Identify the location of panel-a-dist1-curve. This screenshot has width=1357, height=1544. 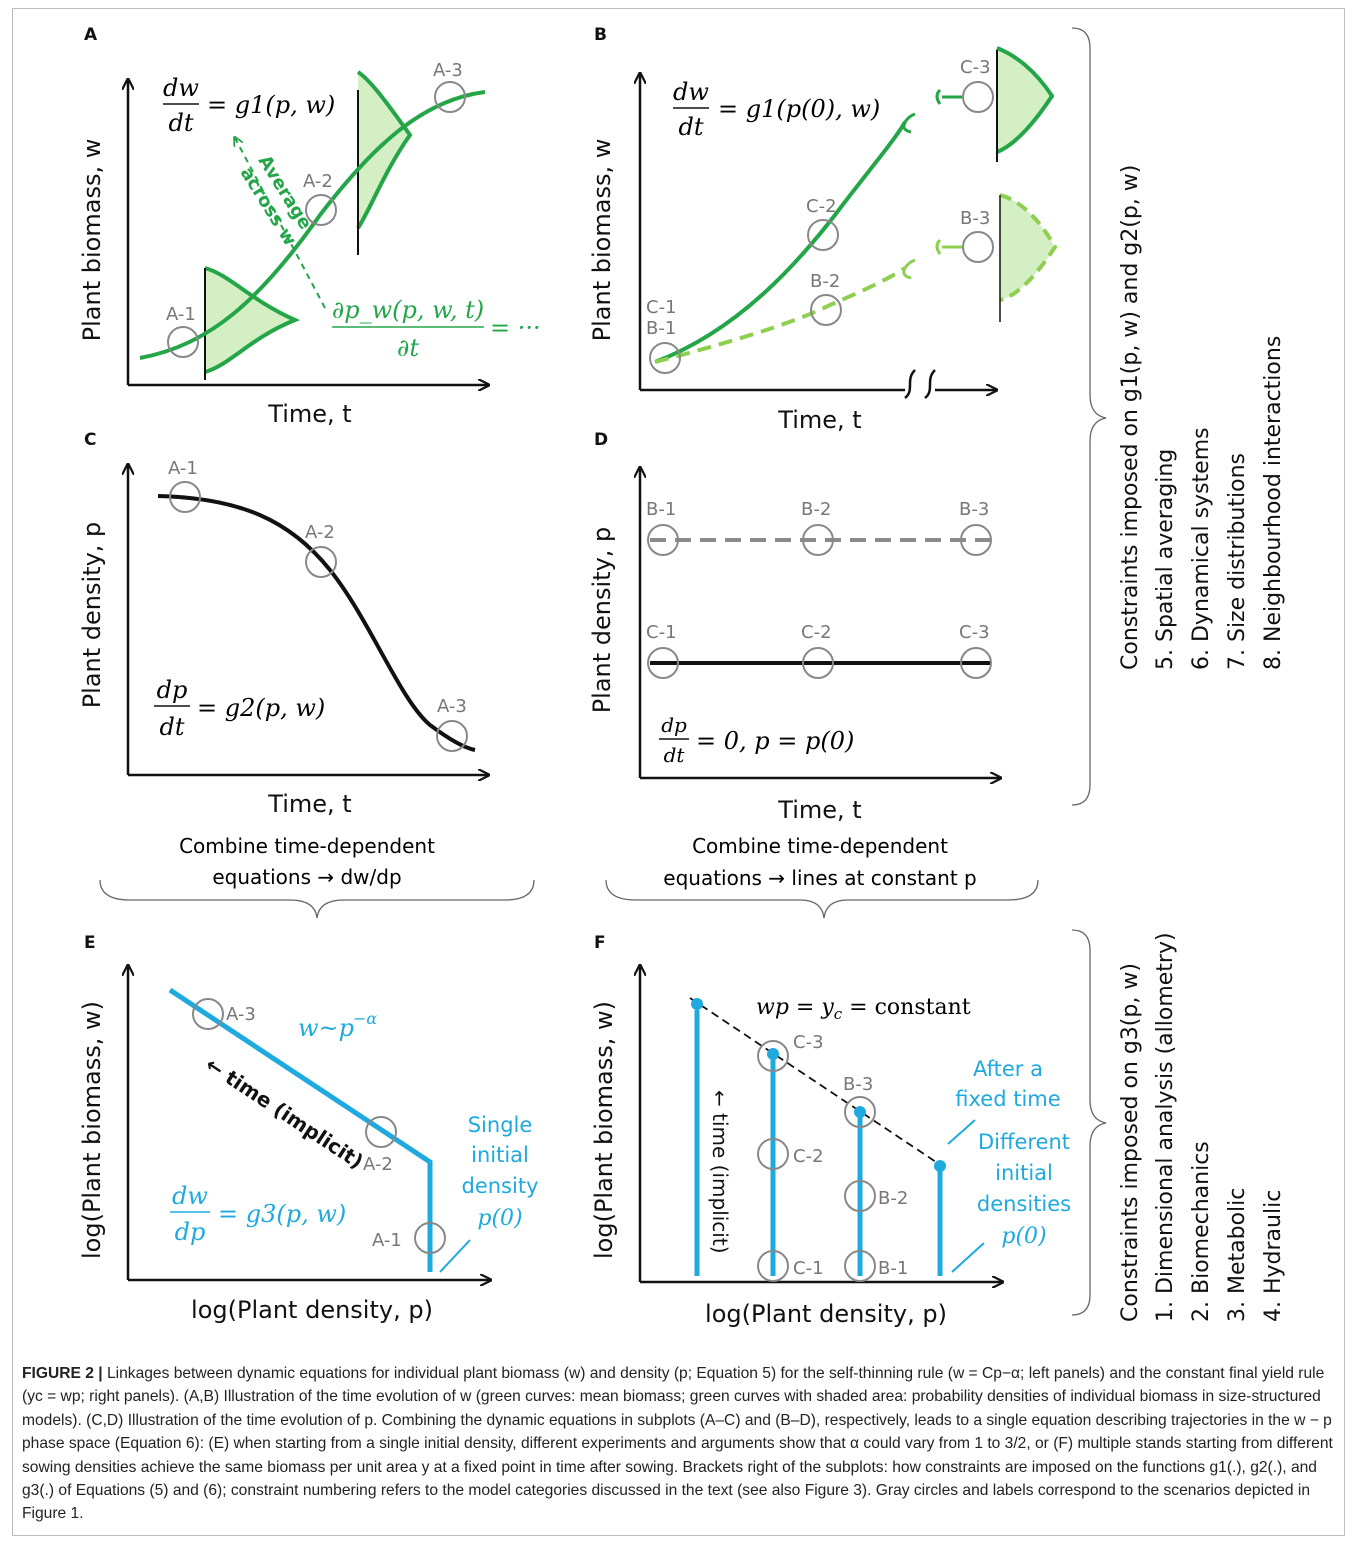
(252, 320).